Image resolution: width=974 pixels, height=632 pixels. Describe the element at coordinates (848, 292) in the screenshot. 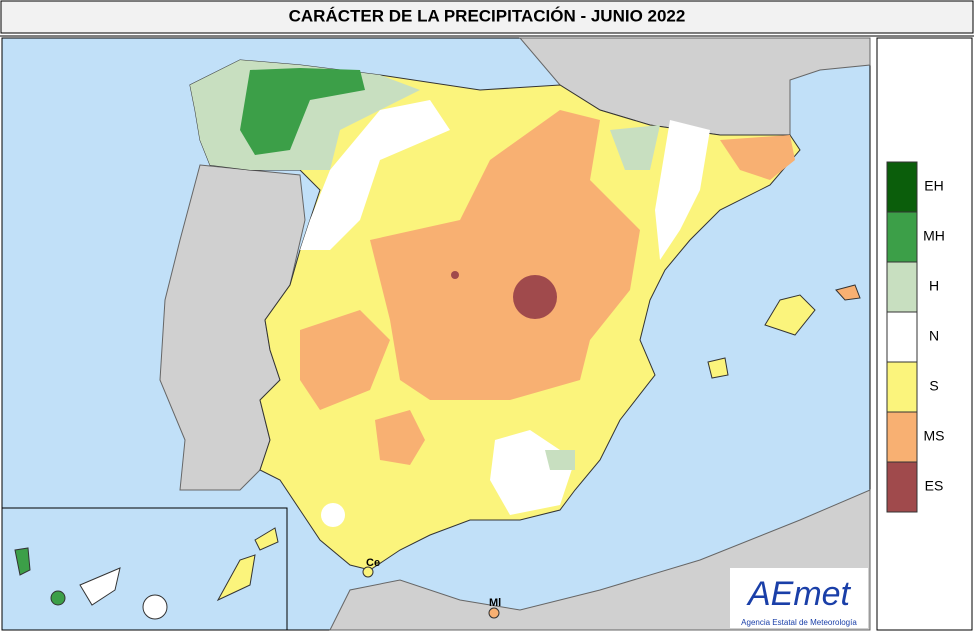

I see `menorca` at that location.